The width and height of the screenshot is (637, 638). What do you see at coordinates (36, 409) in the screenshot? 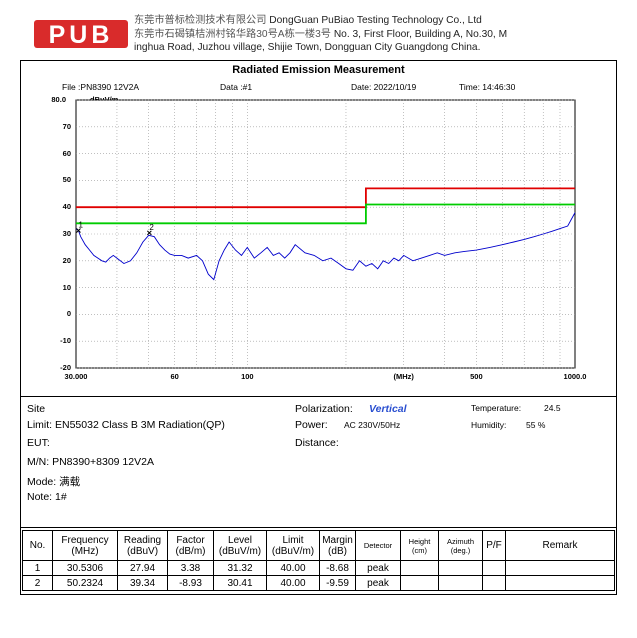
I see `site-label: Site` at bounding box center [36, 409].